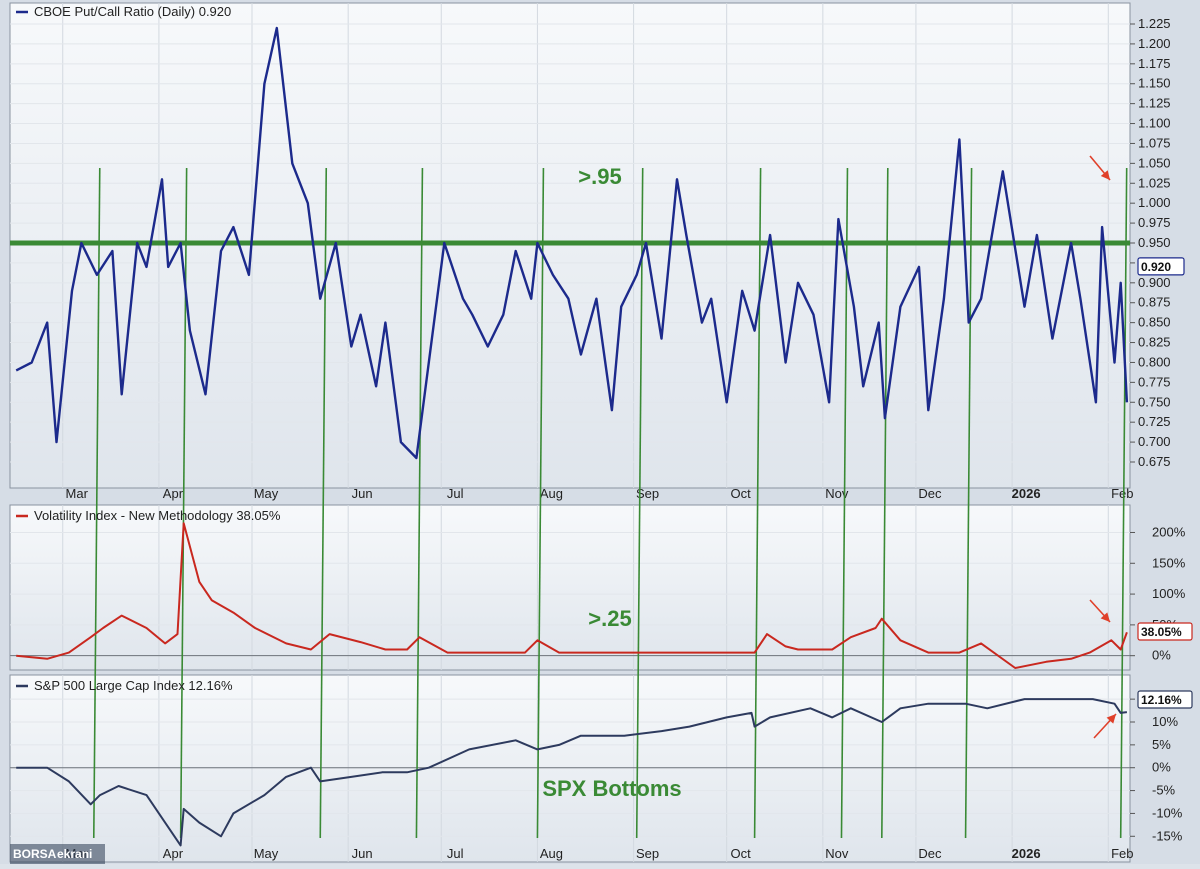  What do you see at coordinates (1154, 83) in the screenshot?
I see `y-tick-label: 1.150` at bounding box center [1154, 83].